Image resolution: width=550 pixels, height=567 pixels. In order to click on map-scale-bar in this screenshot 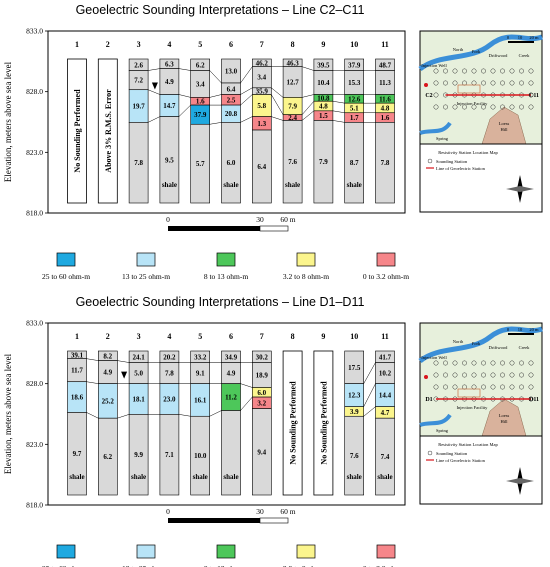, I will do `click(521, 42)`.